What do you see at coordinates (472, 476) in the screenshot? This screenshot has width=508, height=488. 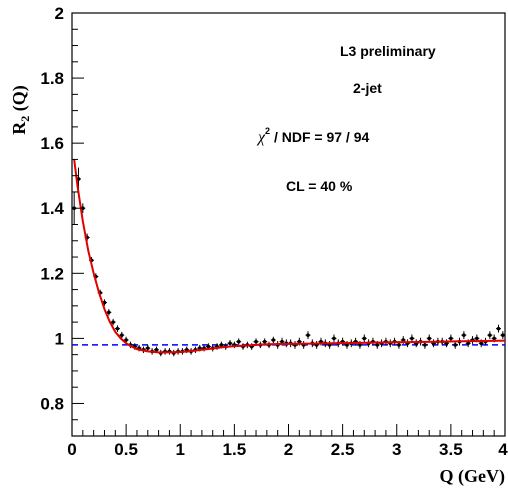 I see `x-axis-title: Q (GeV)` at bounding box center [472, 476].